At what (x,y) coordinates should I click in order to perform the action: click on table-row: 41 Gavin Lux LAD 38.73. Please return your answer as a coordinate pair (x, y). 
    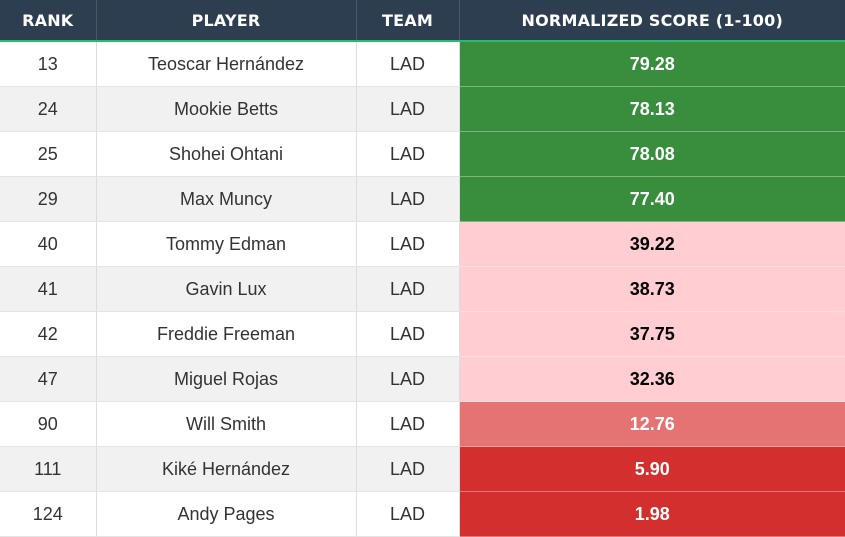
    Looking at the image, I should click on (422, 289).